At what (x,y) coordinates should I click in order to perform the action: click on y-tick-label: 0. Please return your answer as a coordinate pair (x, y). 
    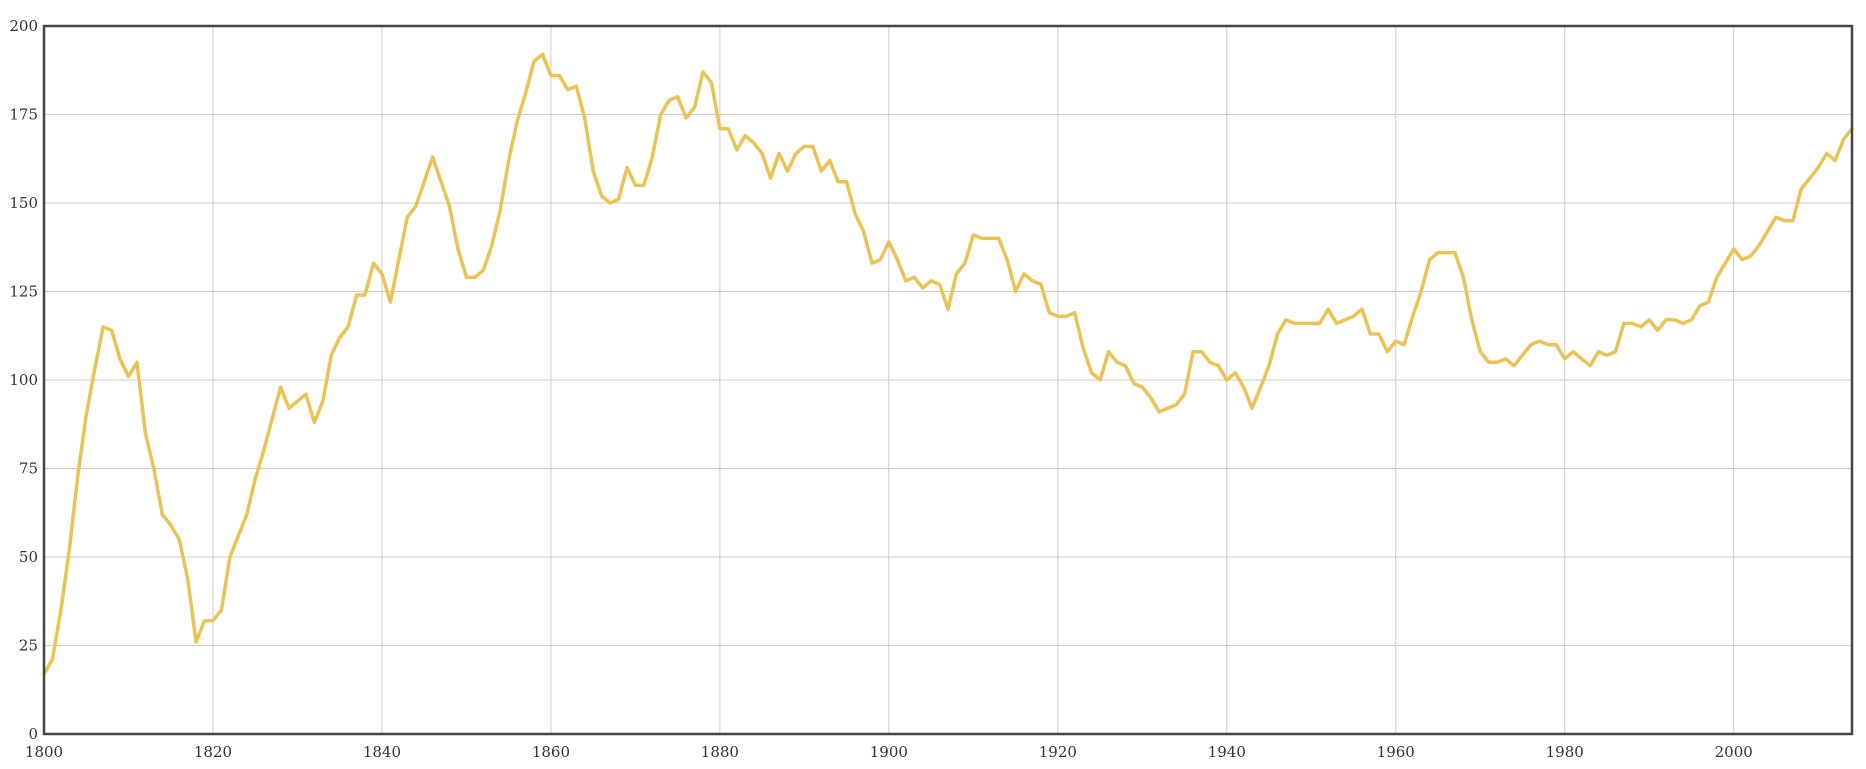
    Looking at the image, I should click on (33, 734).